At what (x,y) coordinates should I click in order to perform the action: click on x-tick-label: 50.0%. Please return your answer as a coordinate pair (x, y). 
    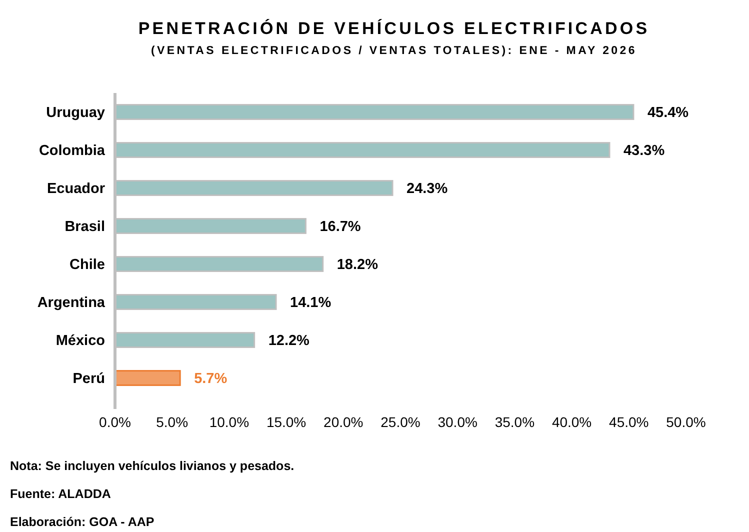
    Looking at the image, I should click on (686, 422).